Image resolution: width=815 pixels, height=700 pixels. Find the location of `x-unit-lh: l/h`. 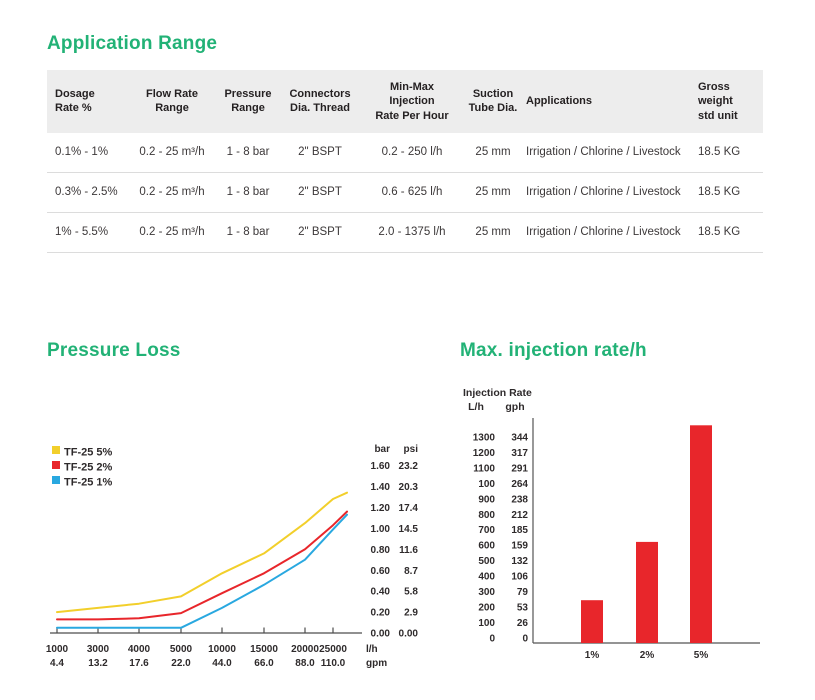

x-unit-lh: l/h is located at coordinates (372, 649).